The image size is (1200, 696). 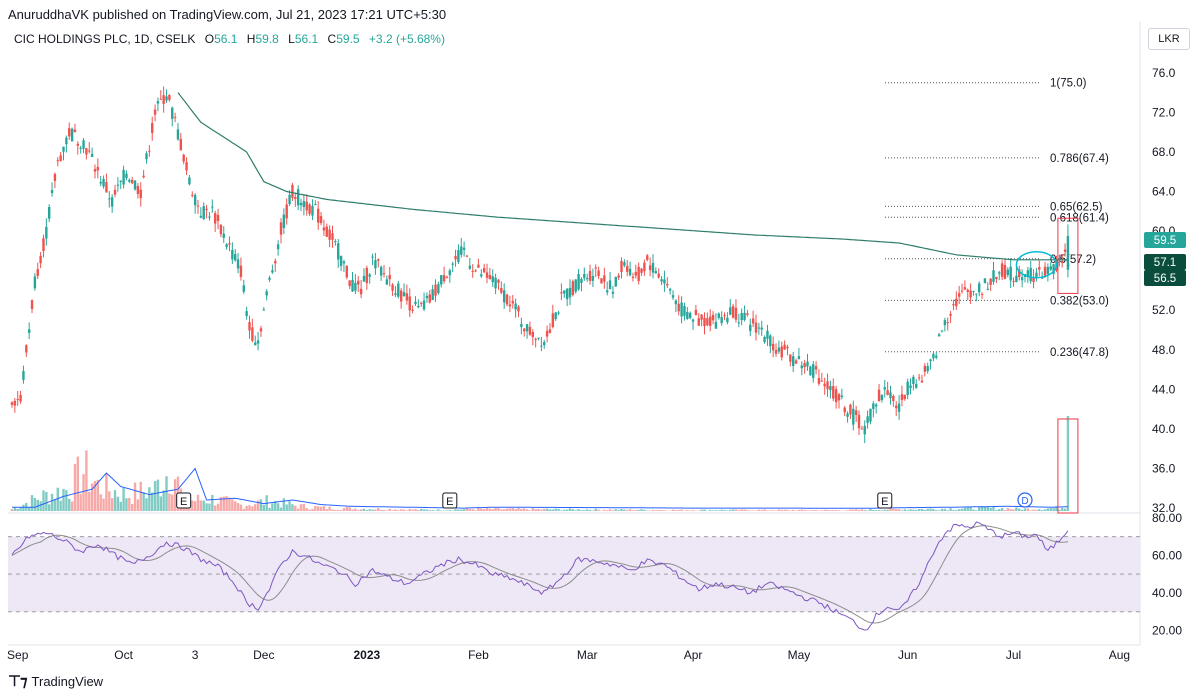 I want to click on highlight-price-box, so click(x=1068, y=255).